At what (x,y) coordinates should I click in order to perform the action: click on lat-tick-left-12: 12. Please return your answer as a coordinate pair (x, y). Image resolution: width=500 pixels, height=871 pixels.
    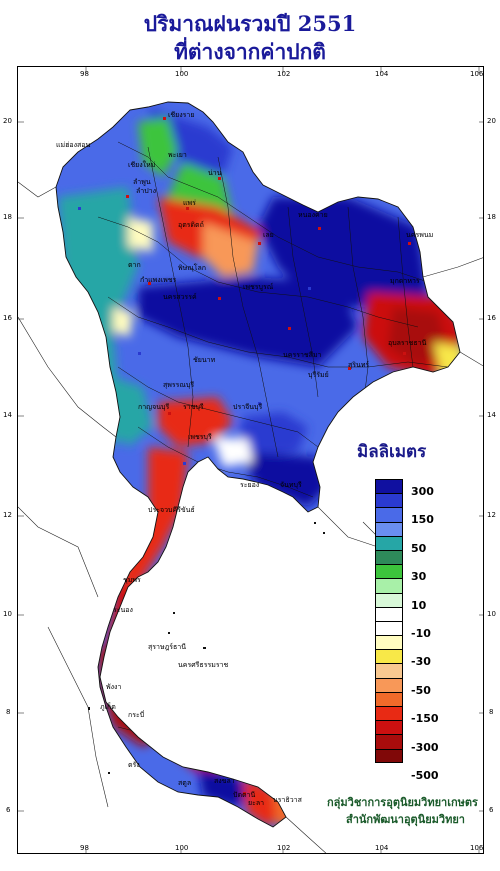
    Looking at the image, I should click on (7, 515).